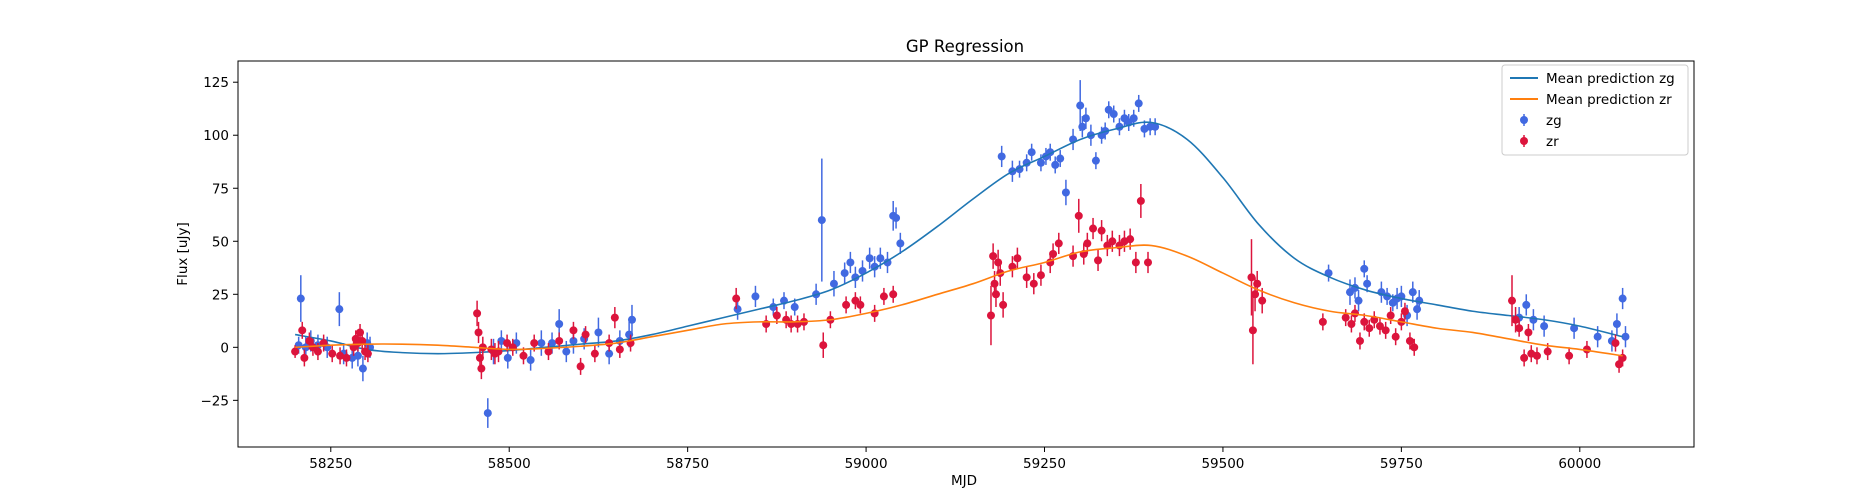 The width and height of the screenshot is (1875, 500). What do you see at coordinates (1524, 141) in the screenshot?
I see `legend-swatch-zr-marker` at bounding box center [1524, 141].